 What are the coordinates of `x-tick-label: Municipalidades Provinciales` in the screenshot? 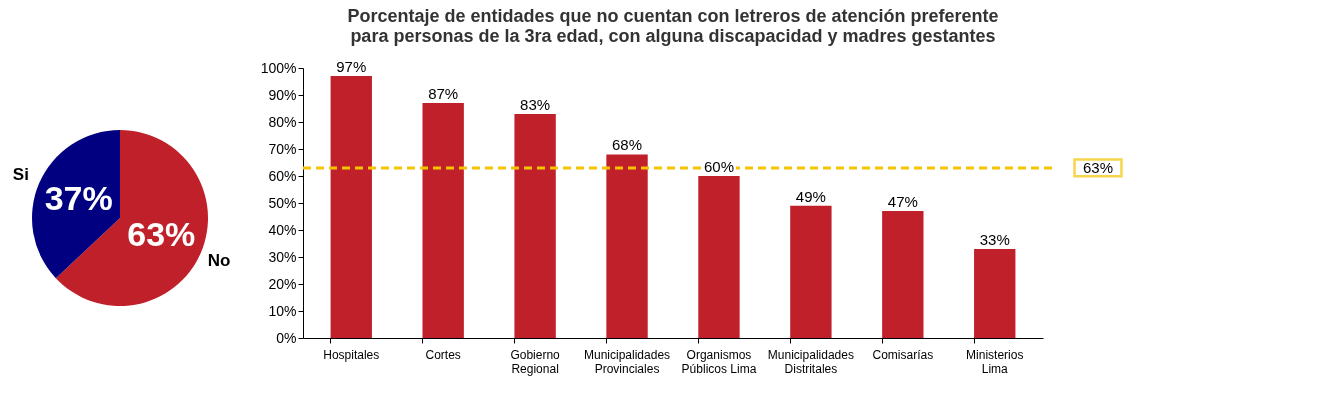 It's located at (627, 361).